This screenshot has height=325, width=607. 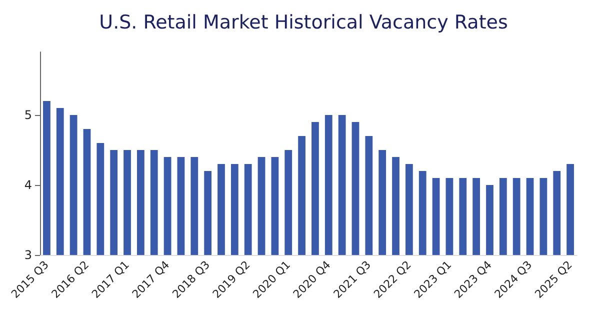 What do you see at coordinates (28, 255) in the screenshot?
I see `y-tick-label: 3` at bounding box center [28, 255].